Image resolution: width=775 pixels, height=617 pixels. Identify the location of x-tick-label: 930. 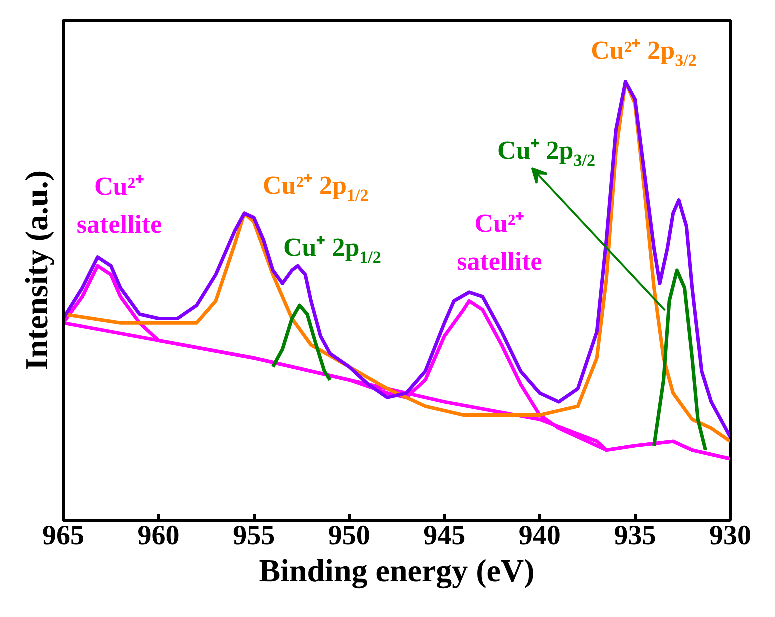
(731, 536).